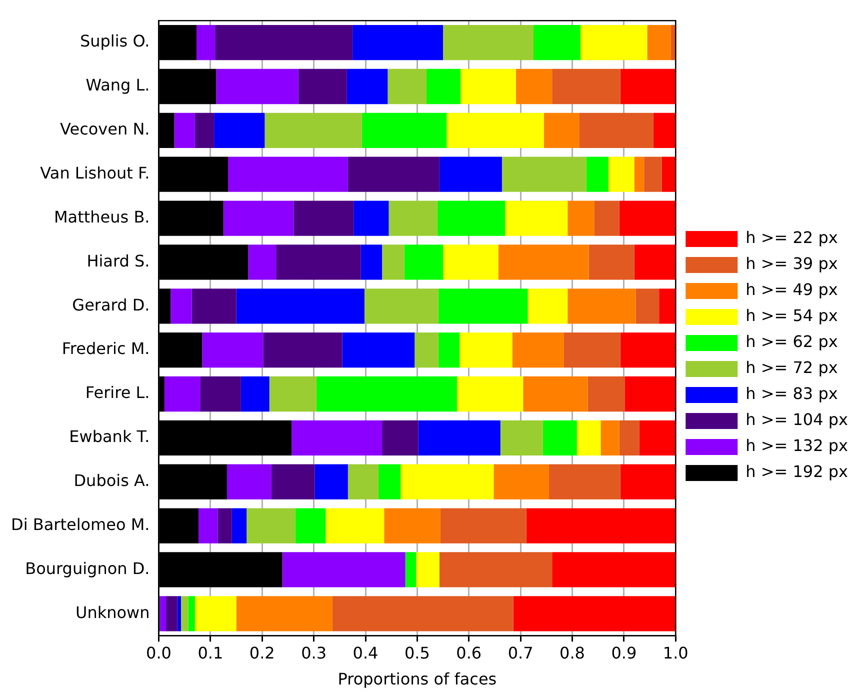 This screenshot has height=694, width=863. Describe the element at coordinates (117, 392) in the screenshot. I see `y-tick-label: Ferire L.` at that location.